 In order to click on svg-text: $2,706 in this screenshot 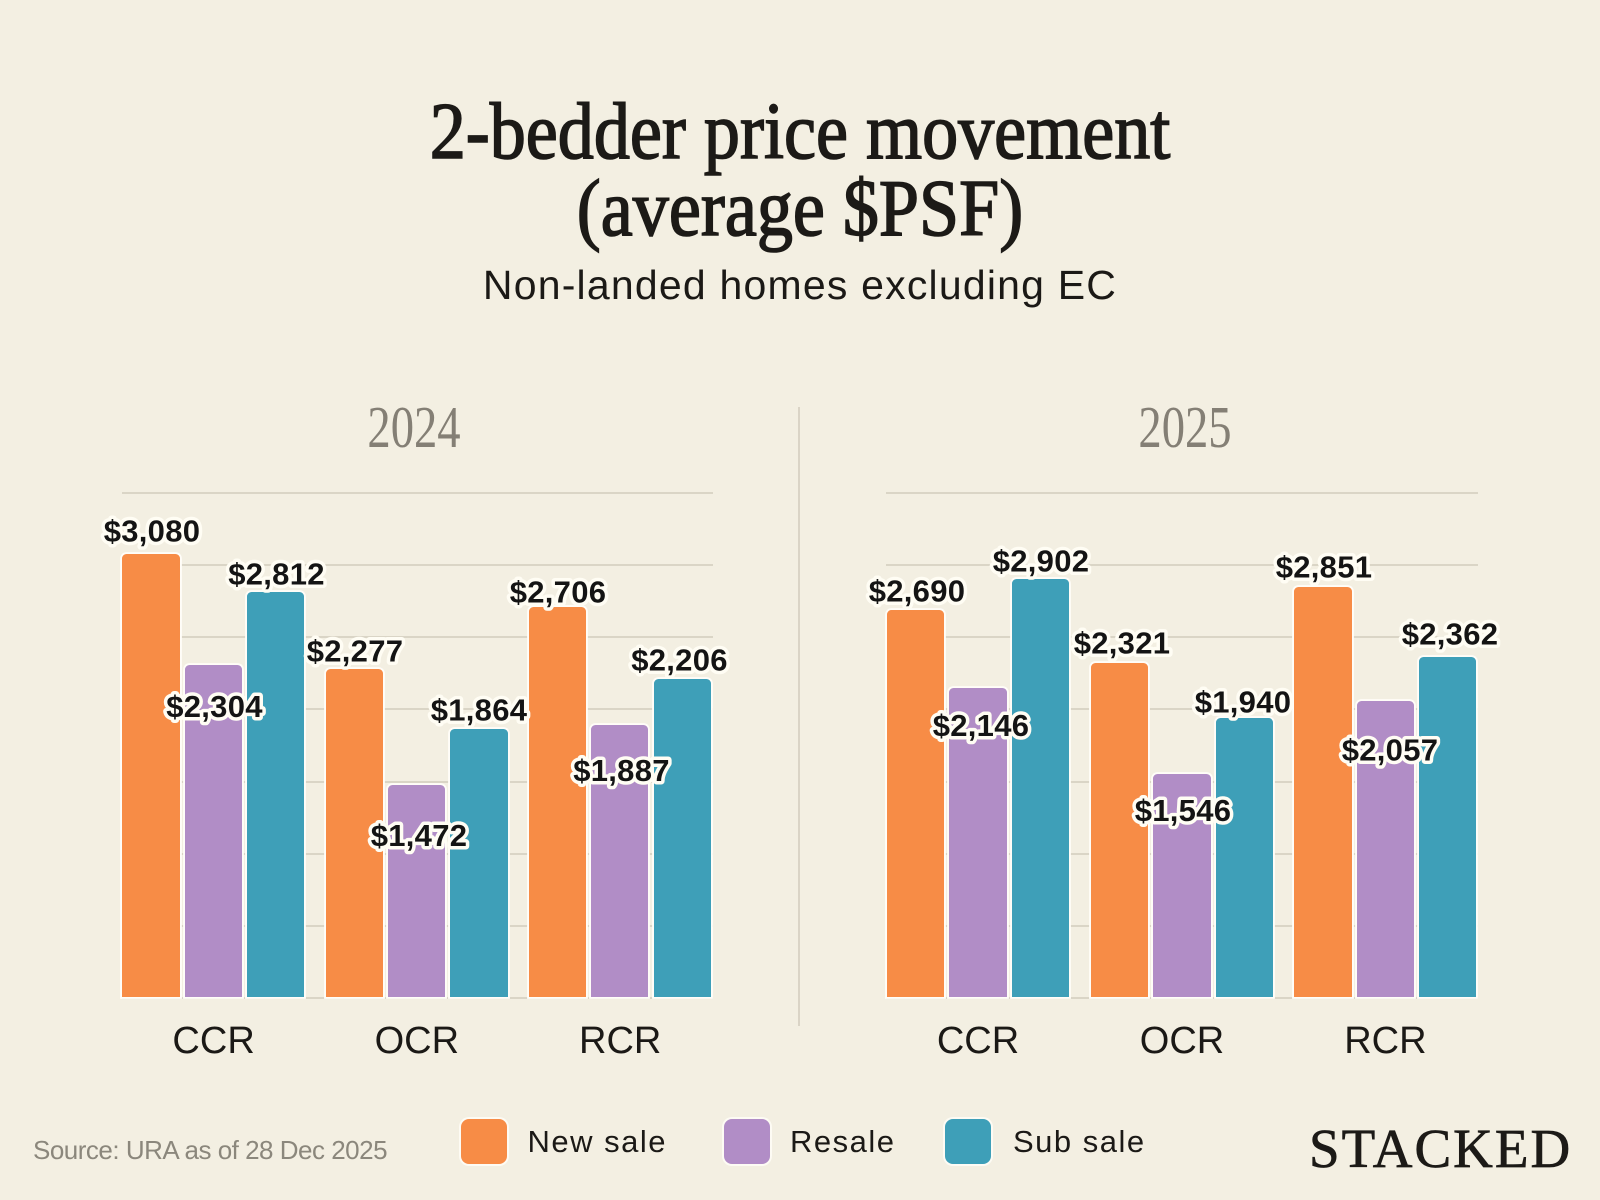, I will do `click(558, 591)`.